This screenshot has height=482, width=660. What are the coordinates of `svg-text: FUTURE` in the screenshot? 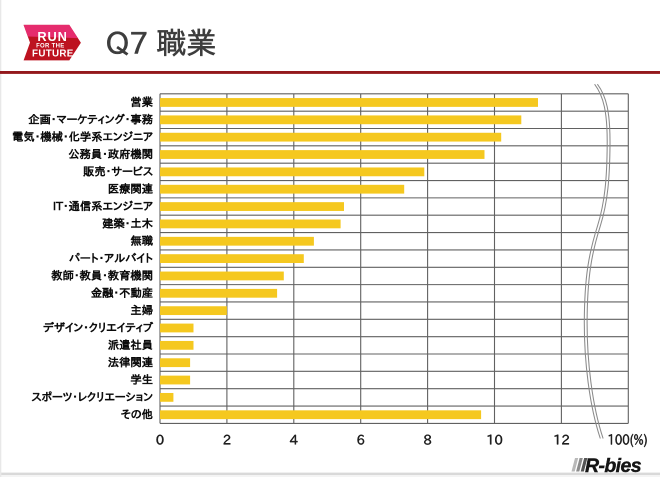 It's located at (53, 54).